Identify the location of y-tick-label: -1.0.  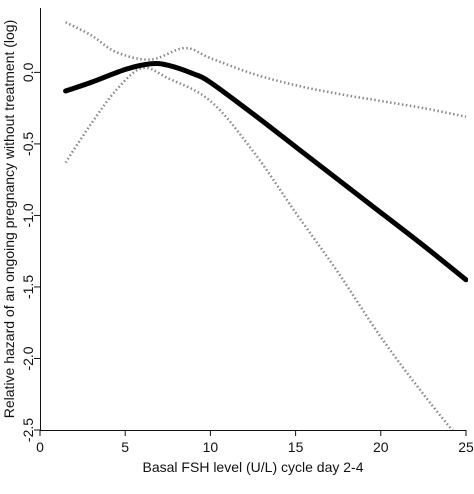
(28, 215).